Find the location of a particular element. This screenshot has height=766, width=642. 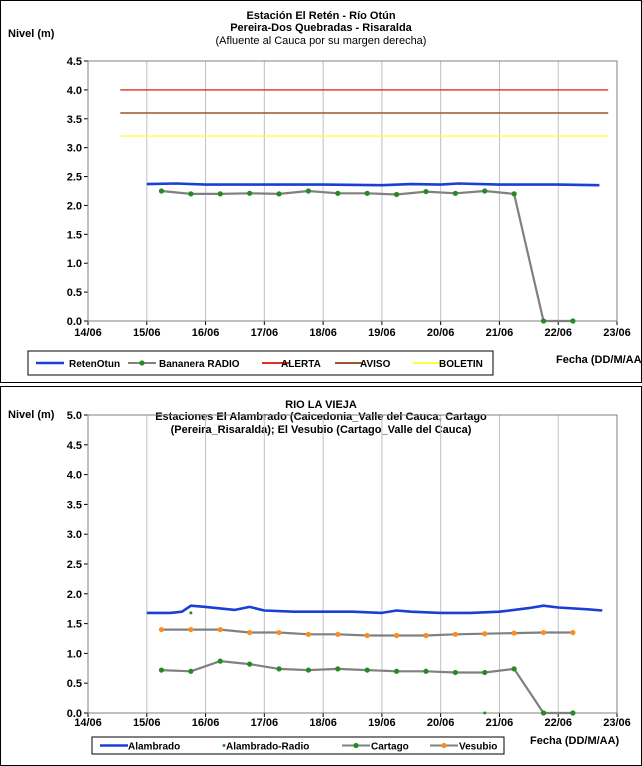

y-tick-label: 2.5 is located at coordinates (74, 178).